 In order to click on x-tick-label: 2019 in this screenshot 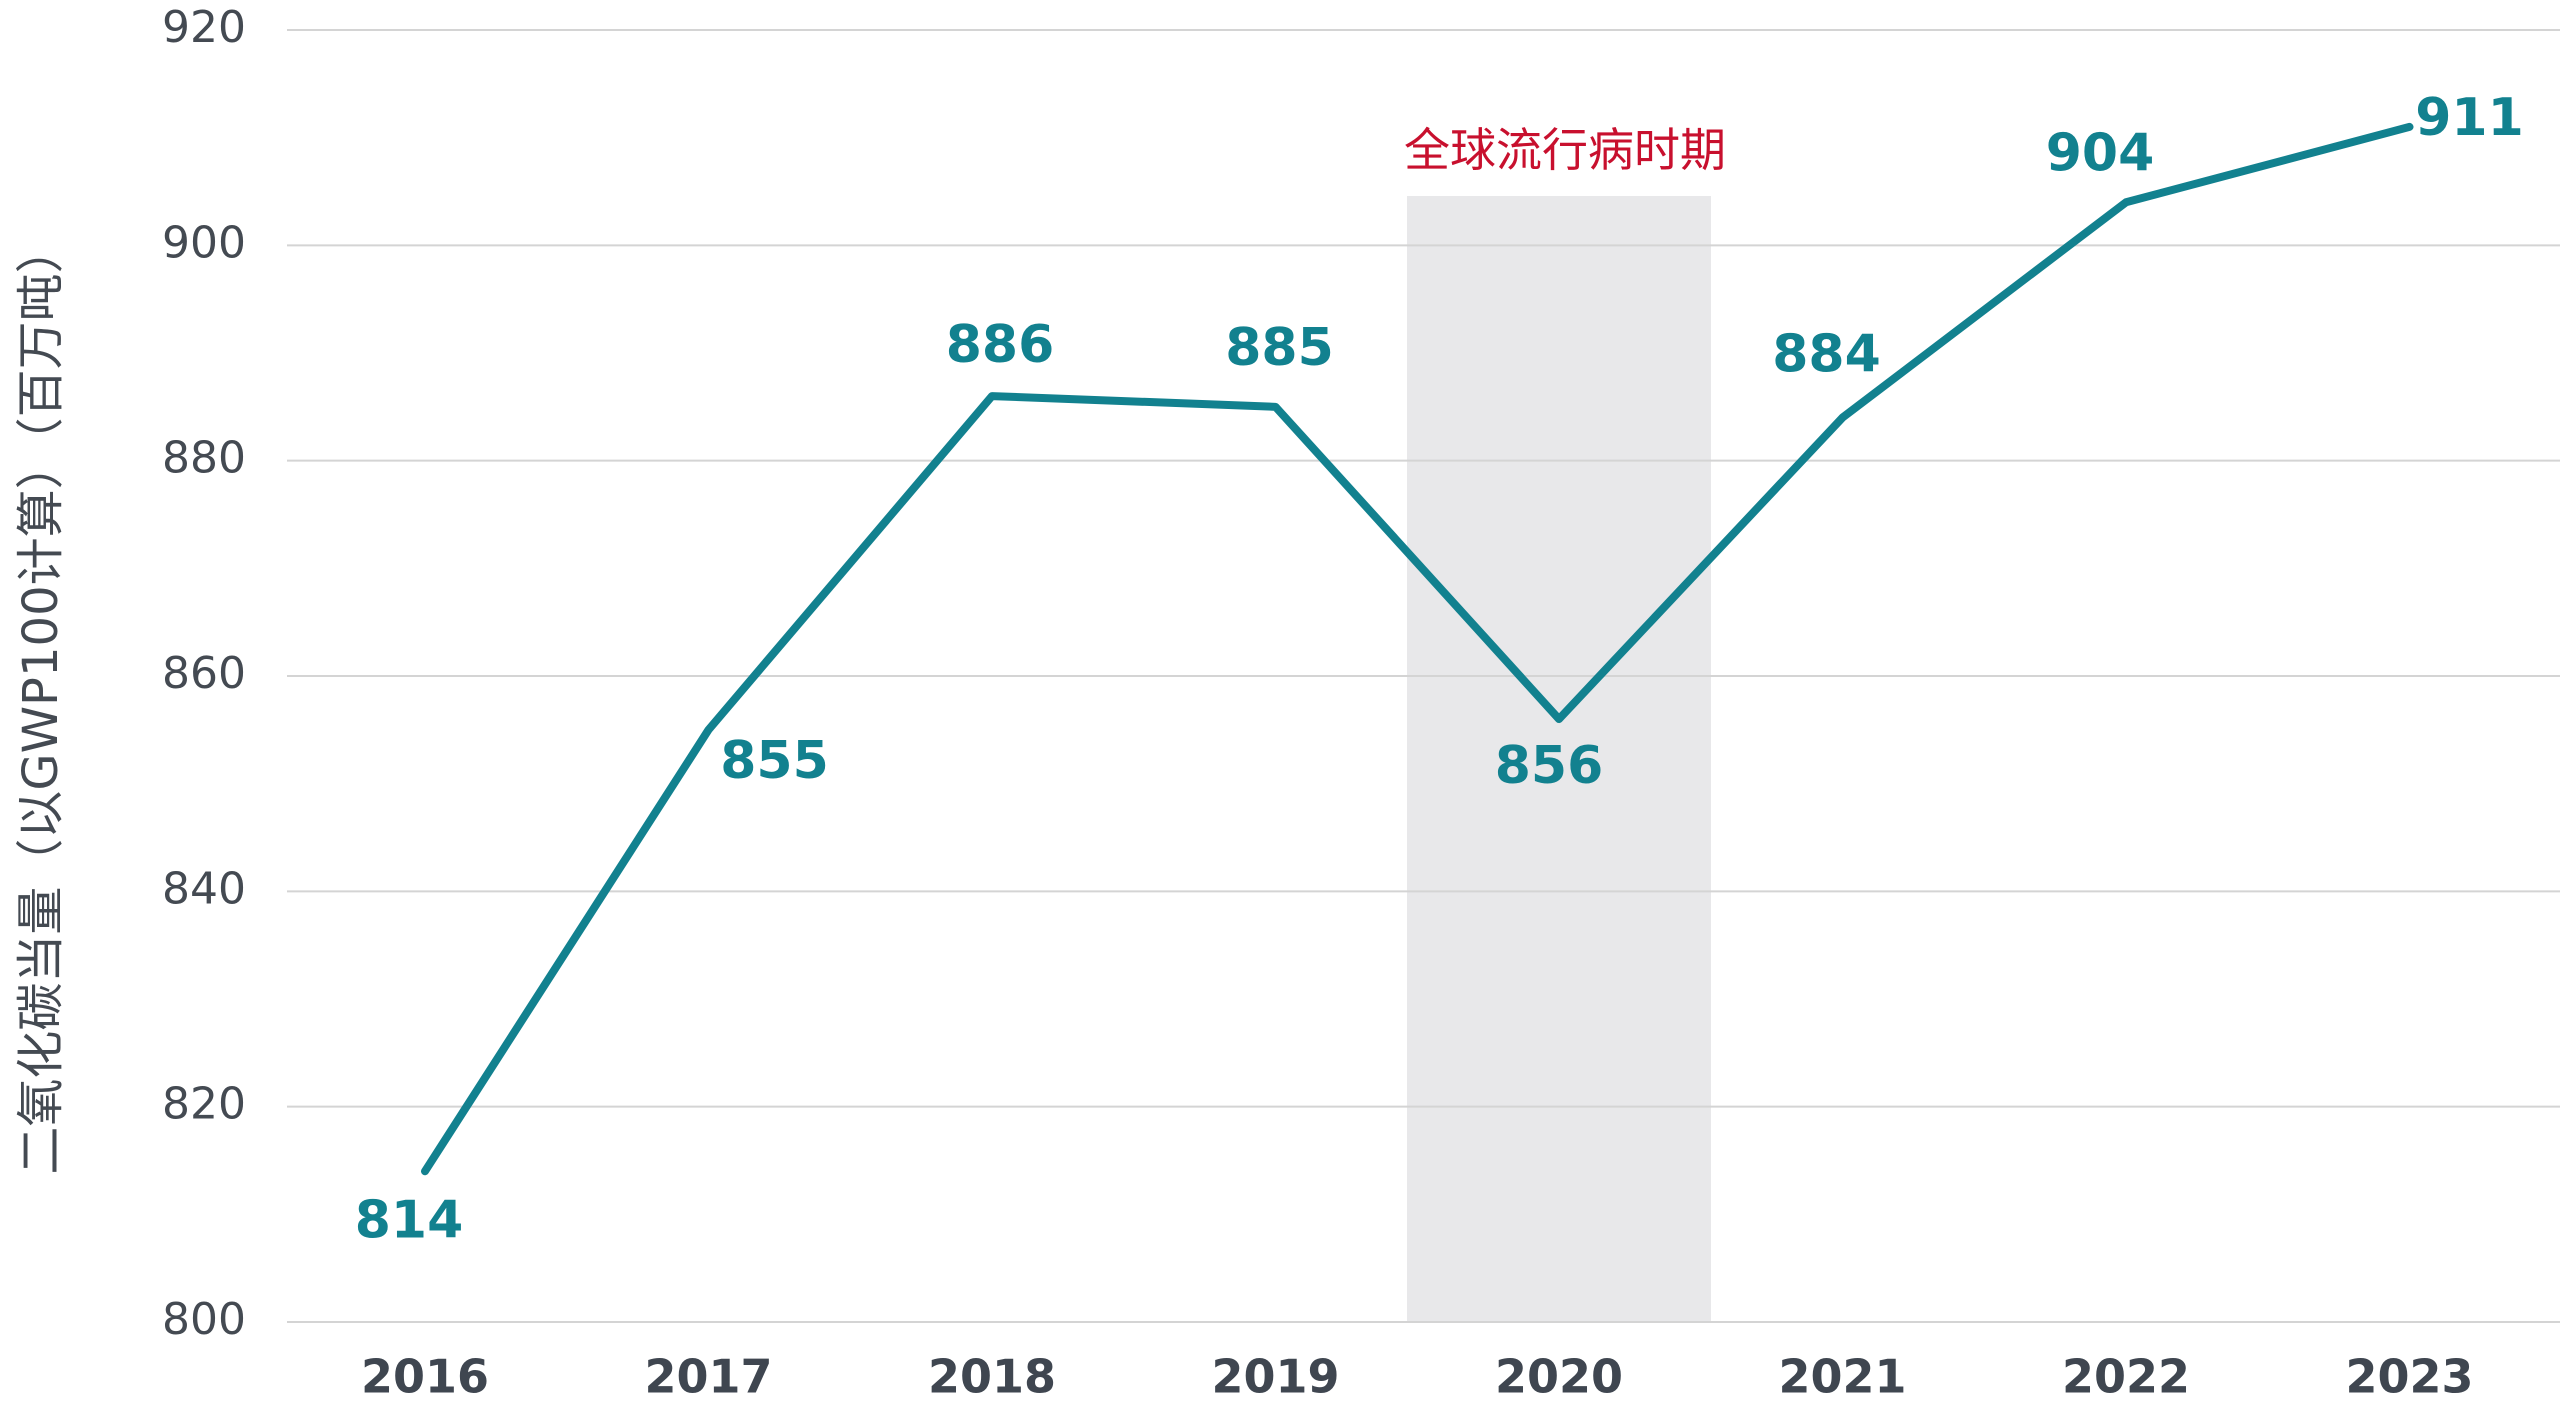, I will do `click(1275, 1377)`.